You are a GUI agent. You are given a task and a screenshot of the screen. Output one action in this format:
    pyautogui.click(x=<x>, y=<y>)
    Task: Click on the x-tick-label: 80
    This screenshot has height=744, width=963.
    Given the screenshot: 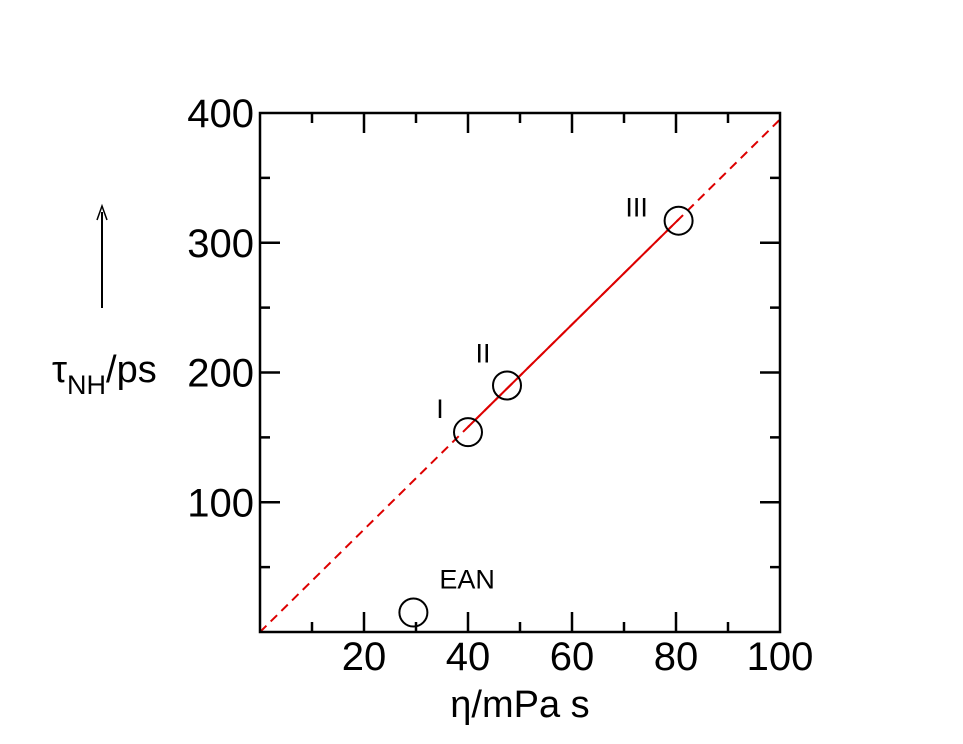 What is the action you would take?
    pyautogui.click(x=676, y=657)
    